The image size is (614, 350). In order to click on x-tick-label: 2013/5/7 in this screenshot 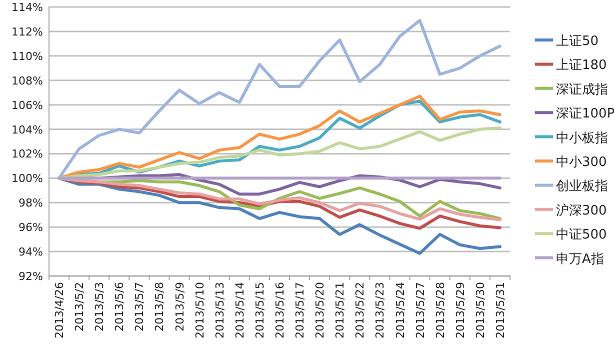, I will do `click(139, 307)`.